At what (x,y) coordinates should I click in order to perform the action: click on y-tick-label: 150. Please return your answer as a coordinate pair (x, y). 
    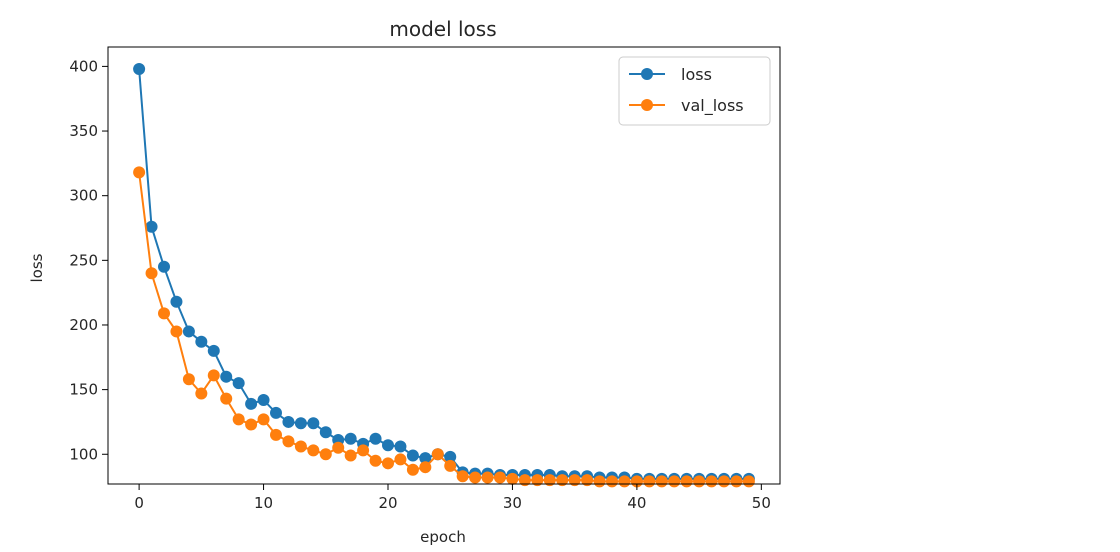
    Looking at the image, I should click on (83, 390).